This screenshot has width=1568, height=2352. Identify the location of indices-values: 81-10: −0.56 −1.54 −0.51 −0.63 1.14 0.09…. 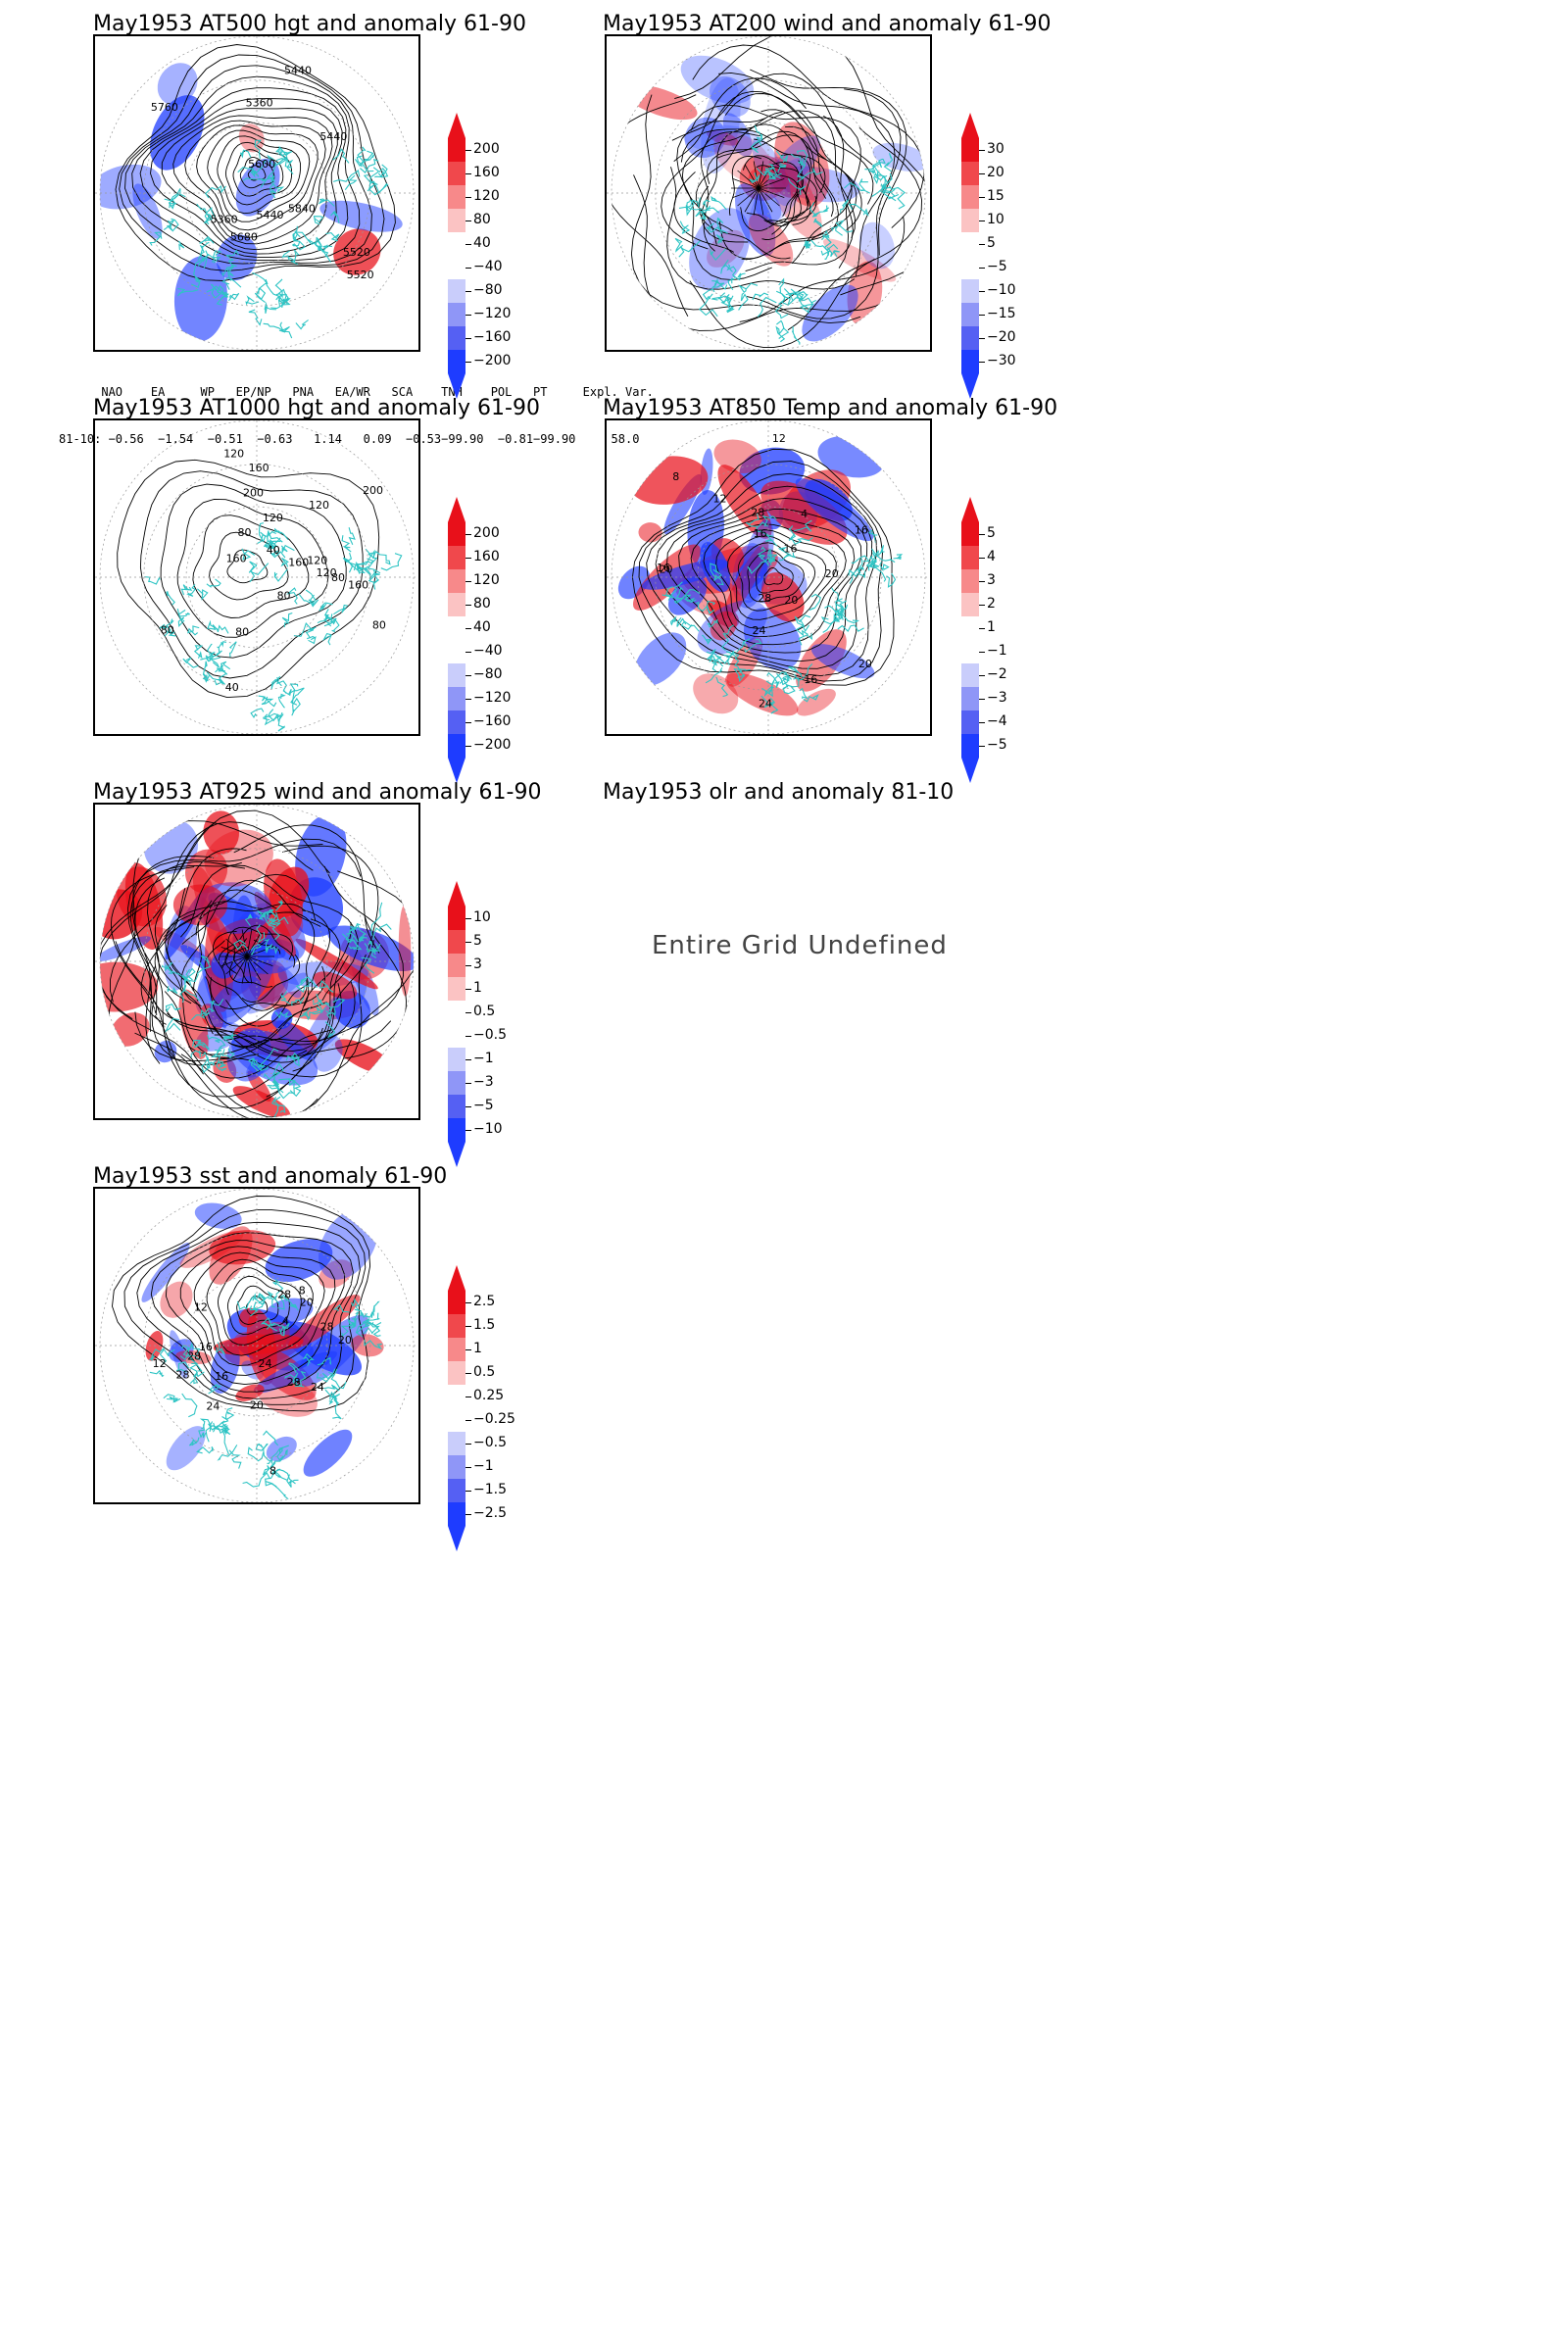
(349, 439).